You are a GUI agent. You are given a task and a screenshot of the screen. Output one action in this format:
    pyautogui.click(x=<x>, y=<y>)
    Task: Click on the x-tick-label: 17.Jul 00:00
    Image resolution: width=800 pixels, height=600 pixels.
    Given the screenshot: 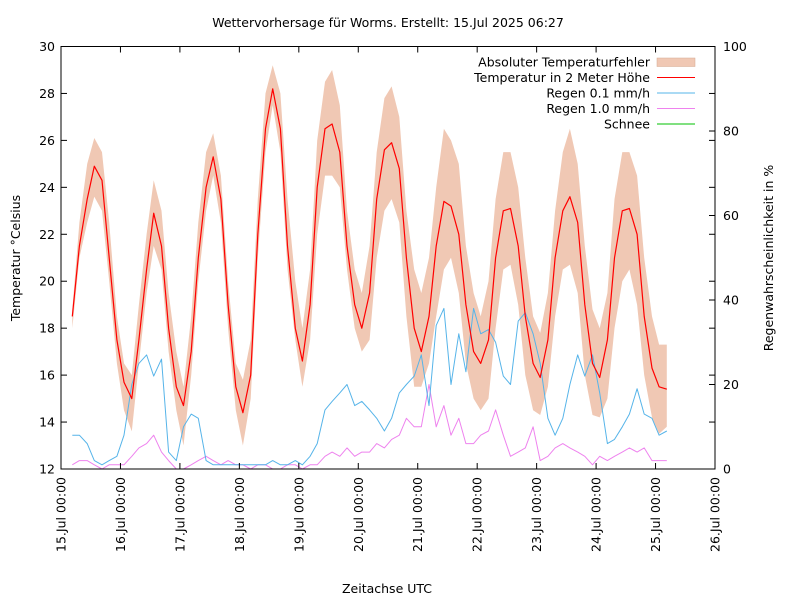 What is the action you would take?
    pyautogui.click(x=179, y=514)
    